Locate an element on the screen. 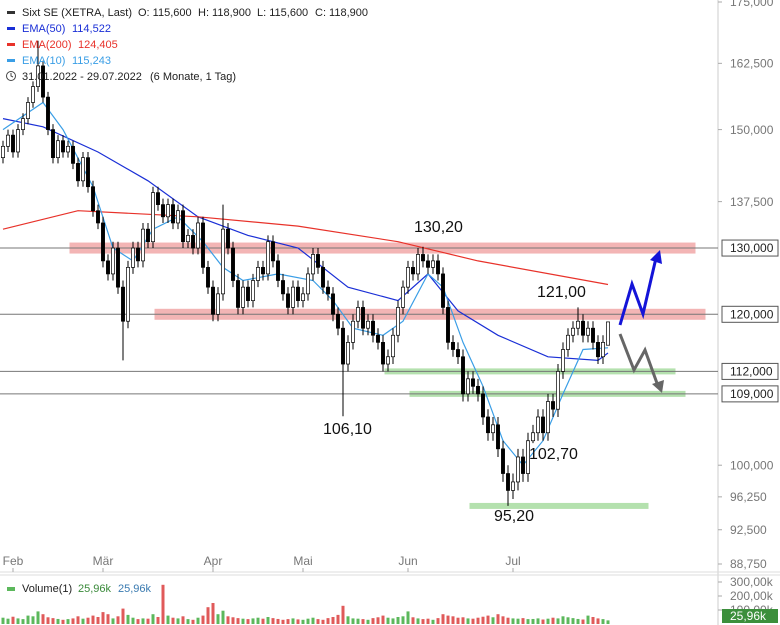 This screenshot has width=780, height=625. legend-name: EMA(10) is located at coordinates (43, 61).